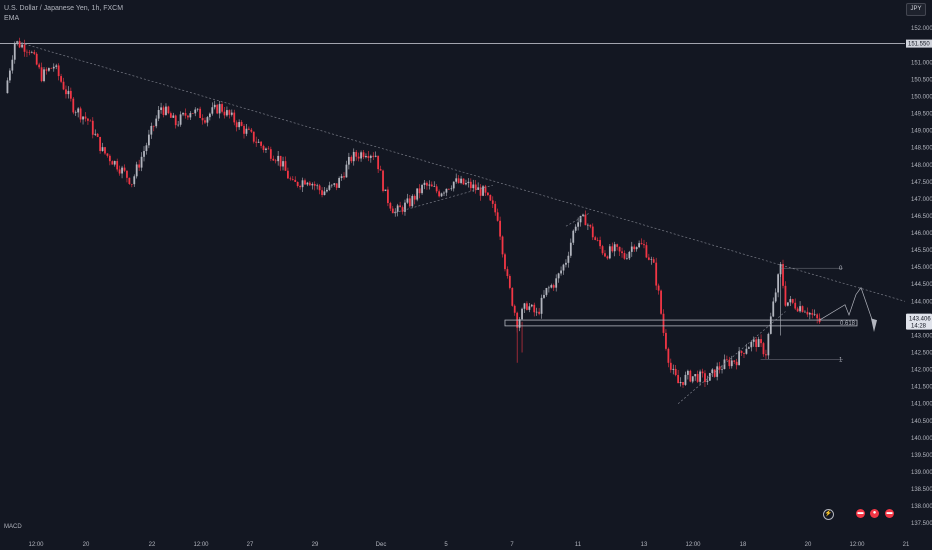 This screenshot has width=932, height=550. I want to click on macd-pane-label: MACD, so click(13, 527).